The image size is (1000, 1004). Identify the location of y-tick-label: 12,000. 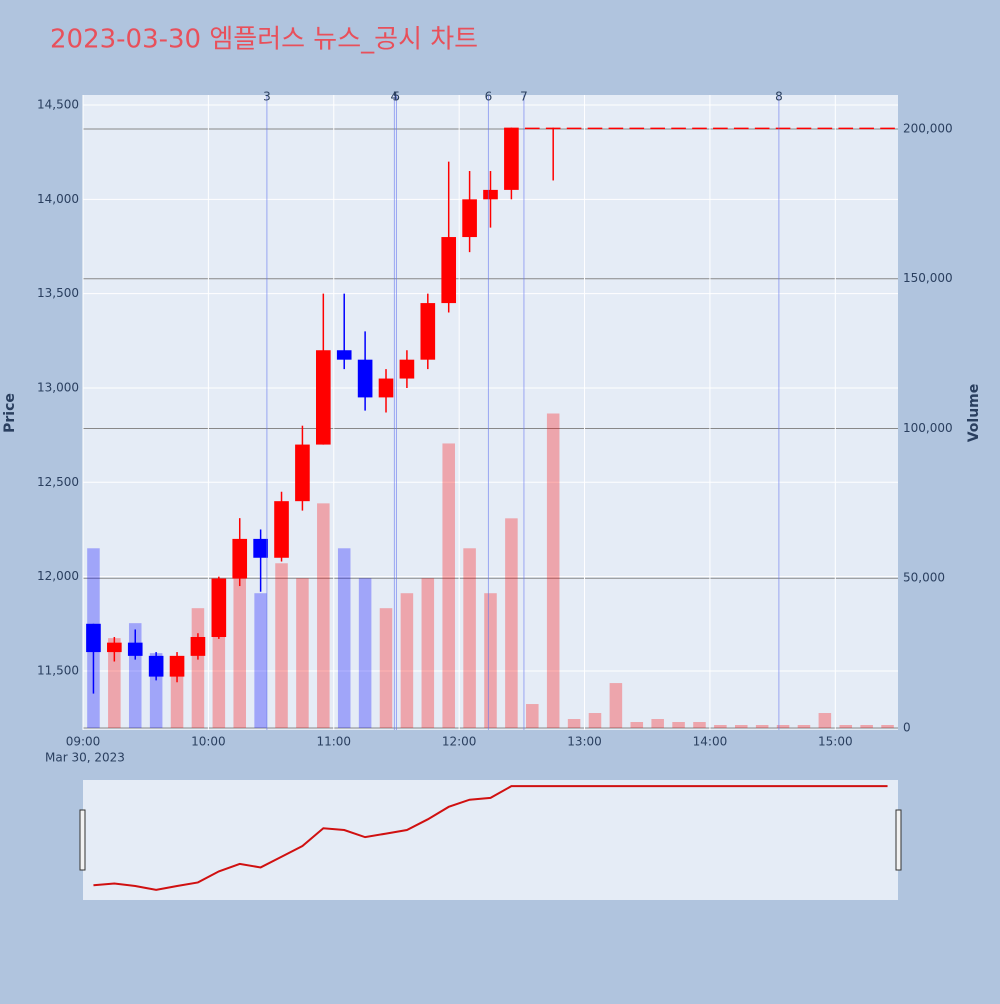
(58, 576).